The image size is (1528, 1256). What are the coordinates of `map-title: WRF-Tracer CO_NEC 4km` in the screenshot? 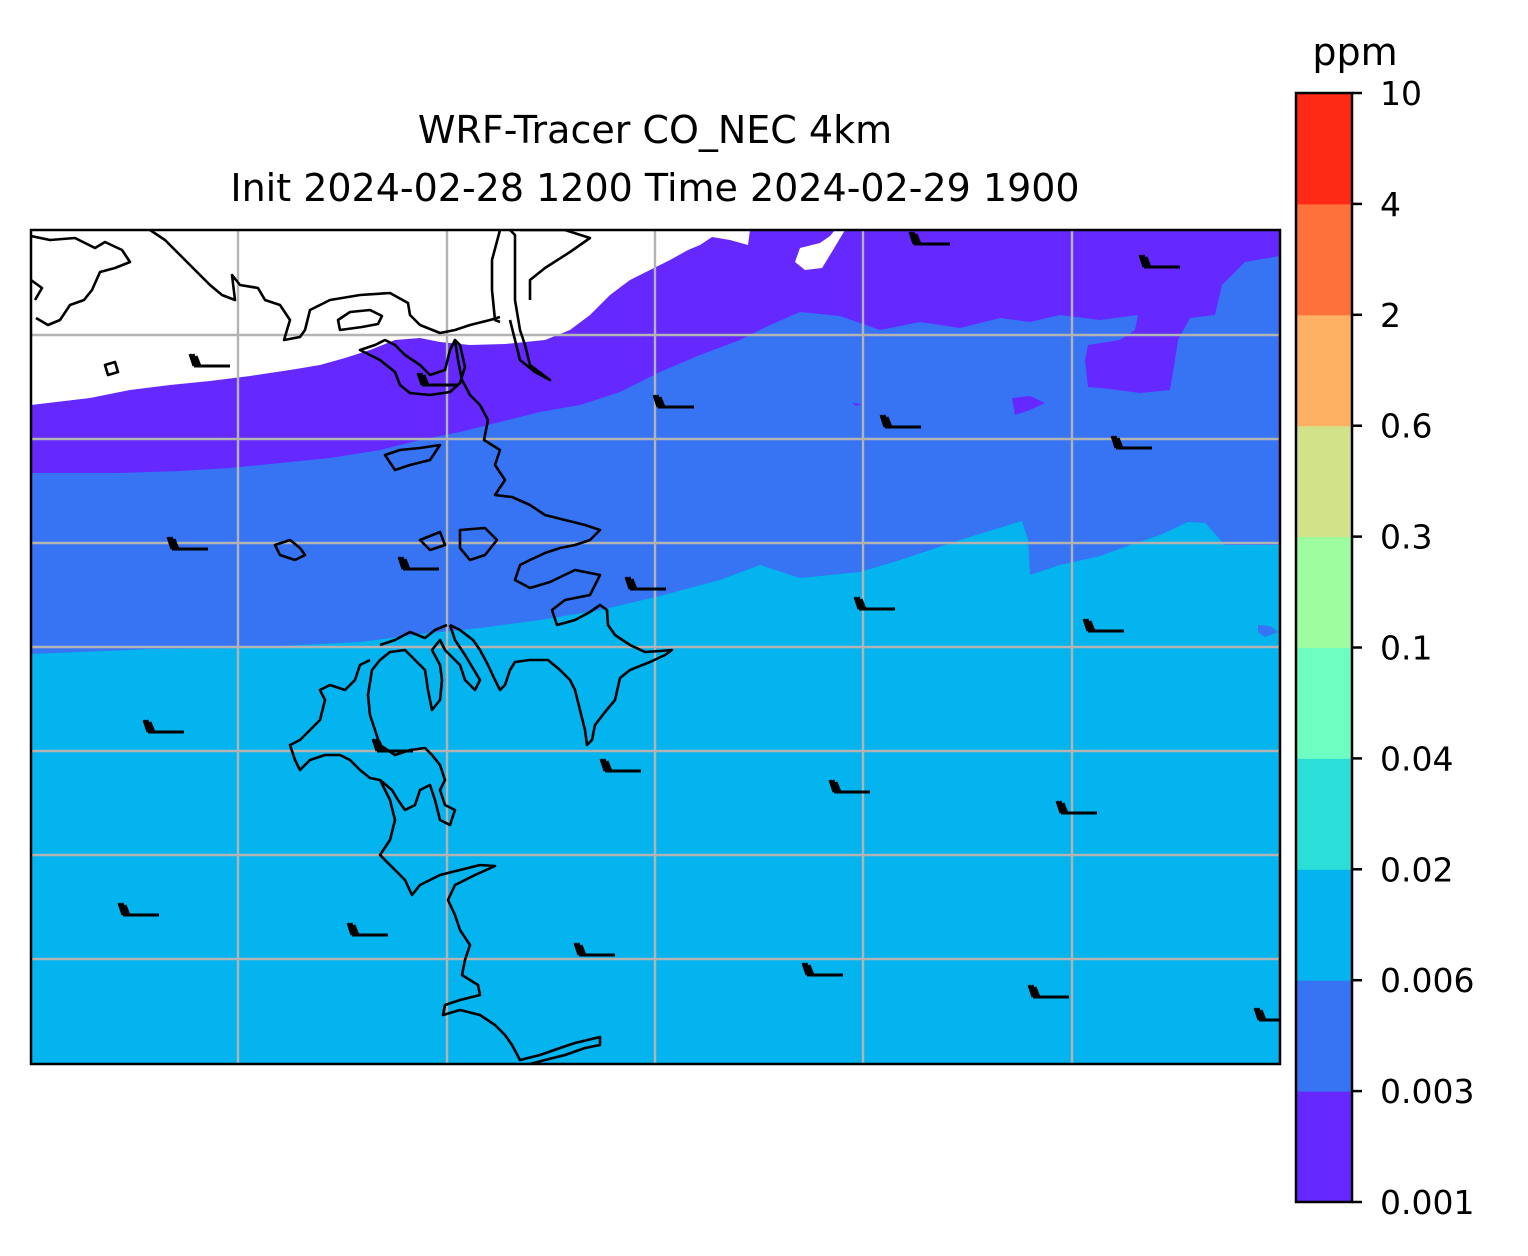 It's located at (655, 130).